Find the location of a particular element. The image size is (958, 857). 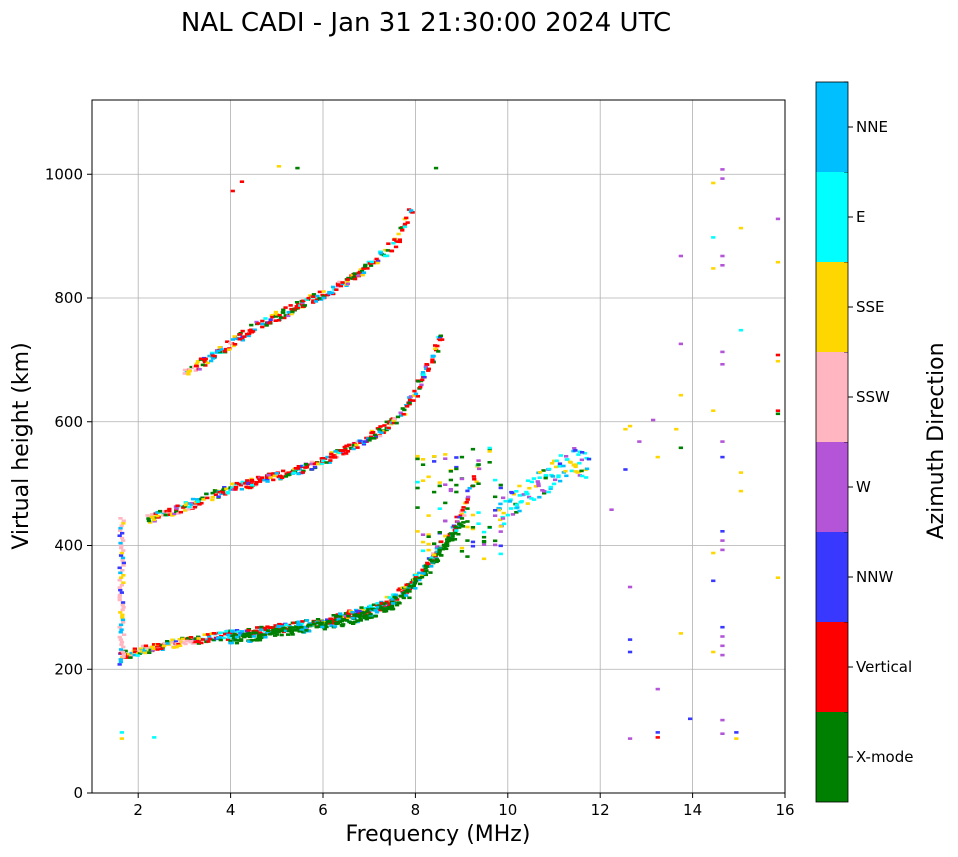

x-tick-label: 8 is located at coordinates (416, 810).